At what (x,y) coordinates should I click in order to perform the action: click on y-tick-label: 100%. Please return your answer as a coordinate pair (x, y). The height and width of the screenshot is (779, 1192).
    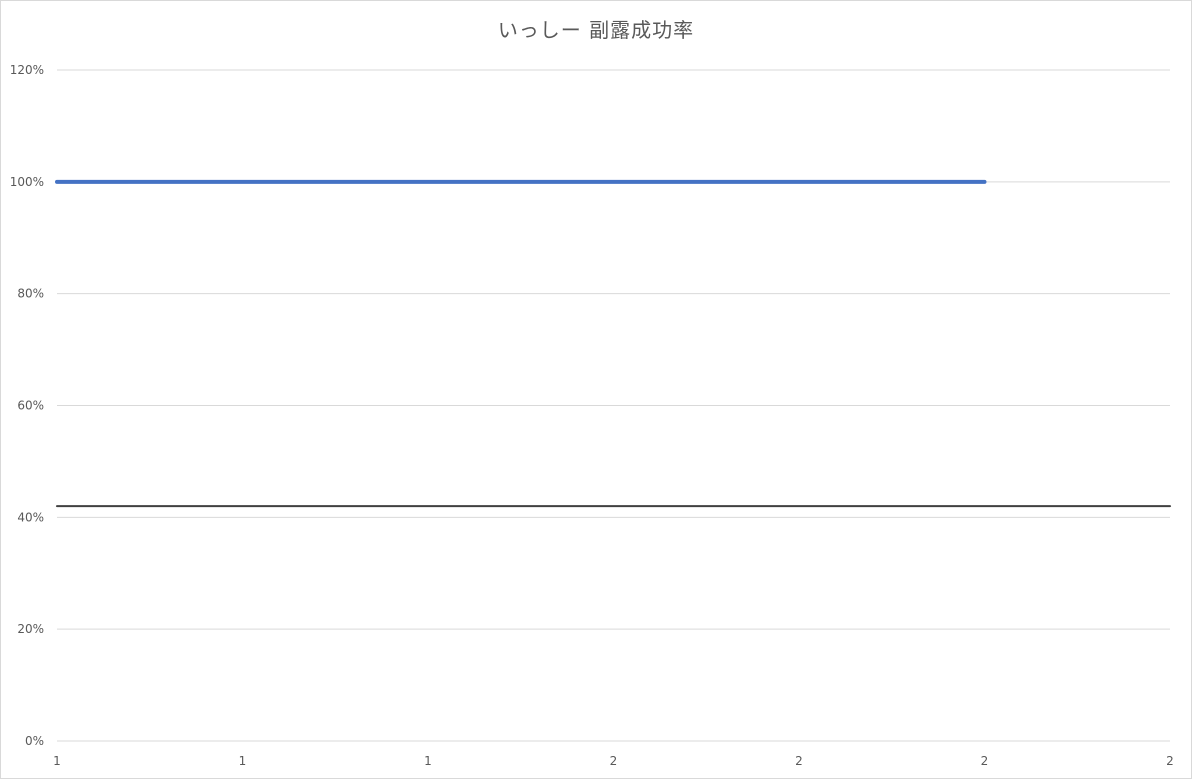
    Looking at the image, I should click on (27, 182).